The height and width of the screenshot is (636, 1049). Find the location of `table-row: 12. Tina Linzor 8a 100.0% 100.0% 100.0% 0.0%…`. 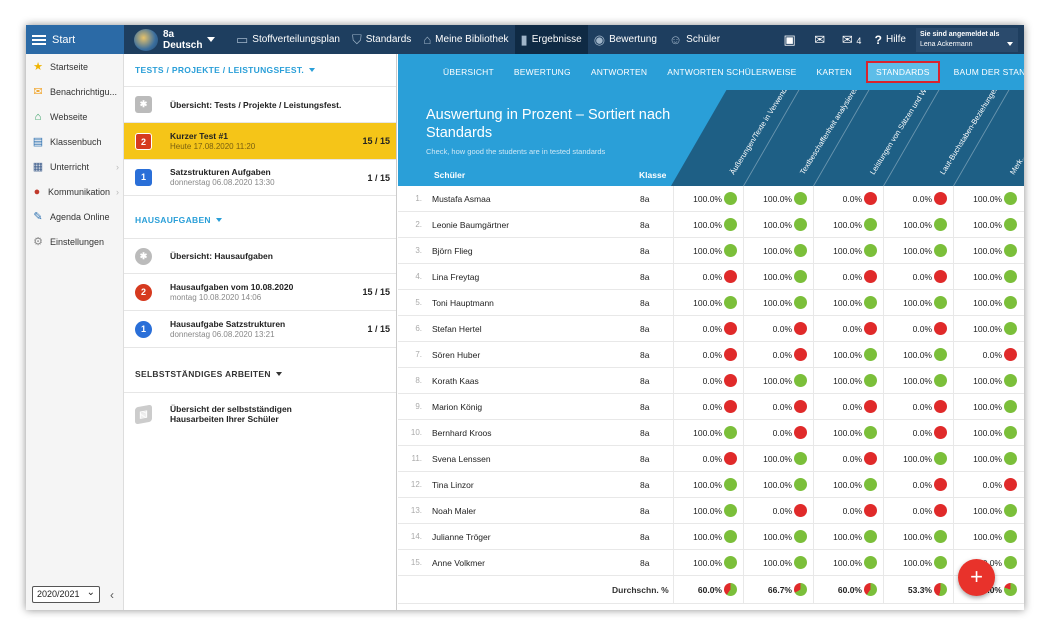

table-row: 12. Tina Linzor 8a 100.0% 100.0% 100.0% 0.0%… is located at coordinates (711, 484).